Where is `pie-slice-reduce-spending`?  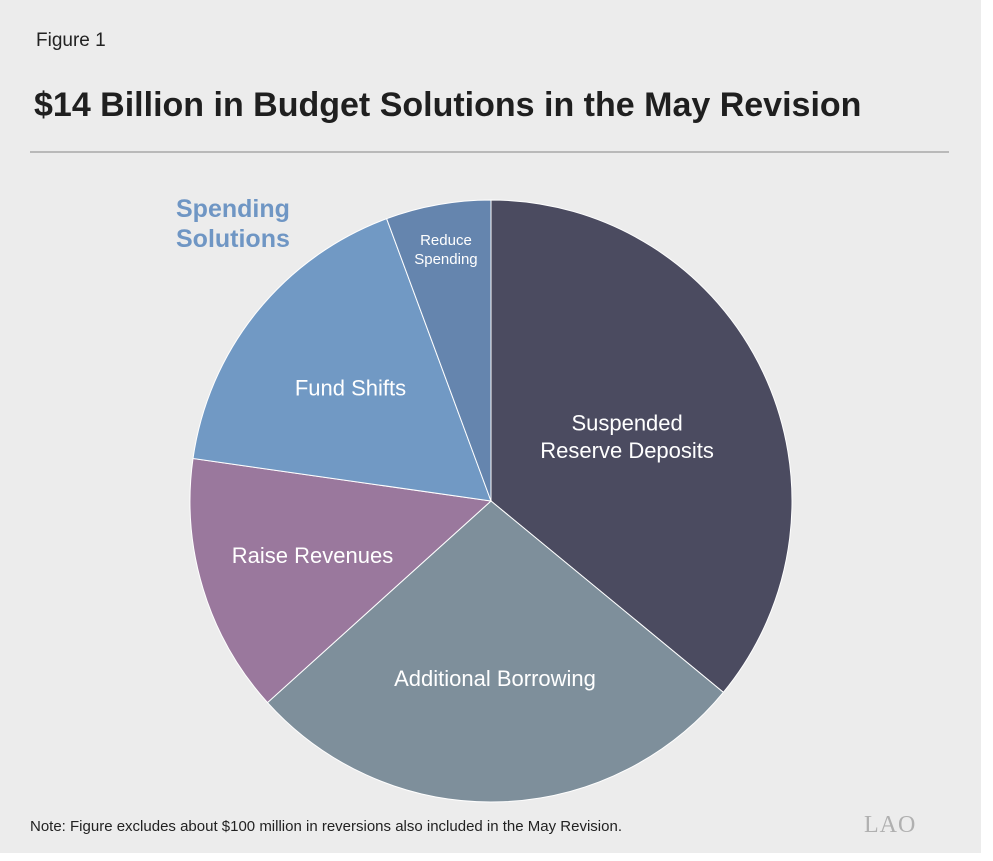
pie-slice-reduce-spending is located at coordinates (438, 350).